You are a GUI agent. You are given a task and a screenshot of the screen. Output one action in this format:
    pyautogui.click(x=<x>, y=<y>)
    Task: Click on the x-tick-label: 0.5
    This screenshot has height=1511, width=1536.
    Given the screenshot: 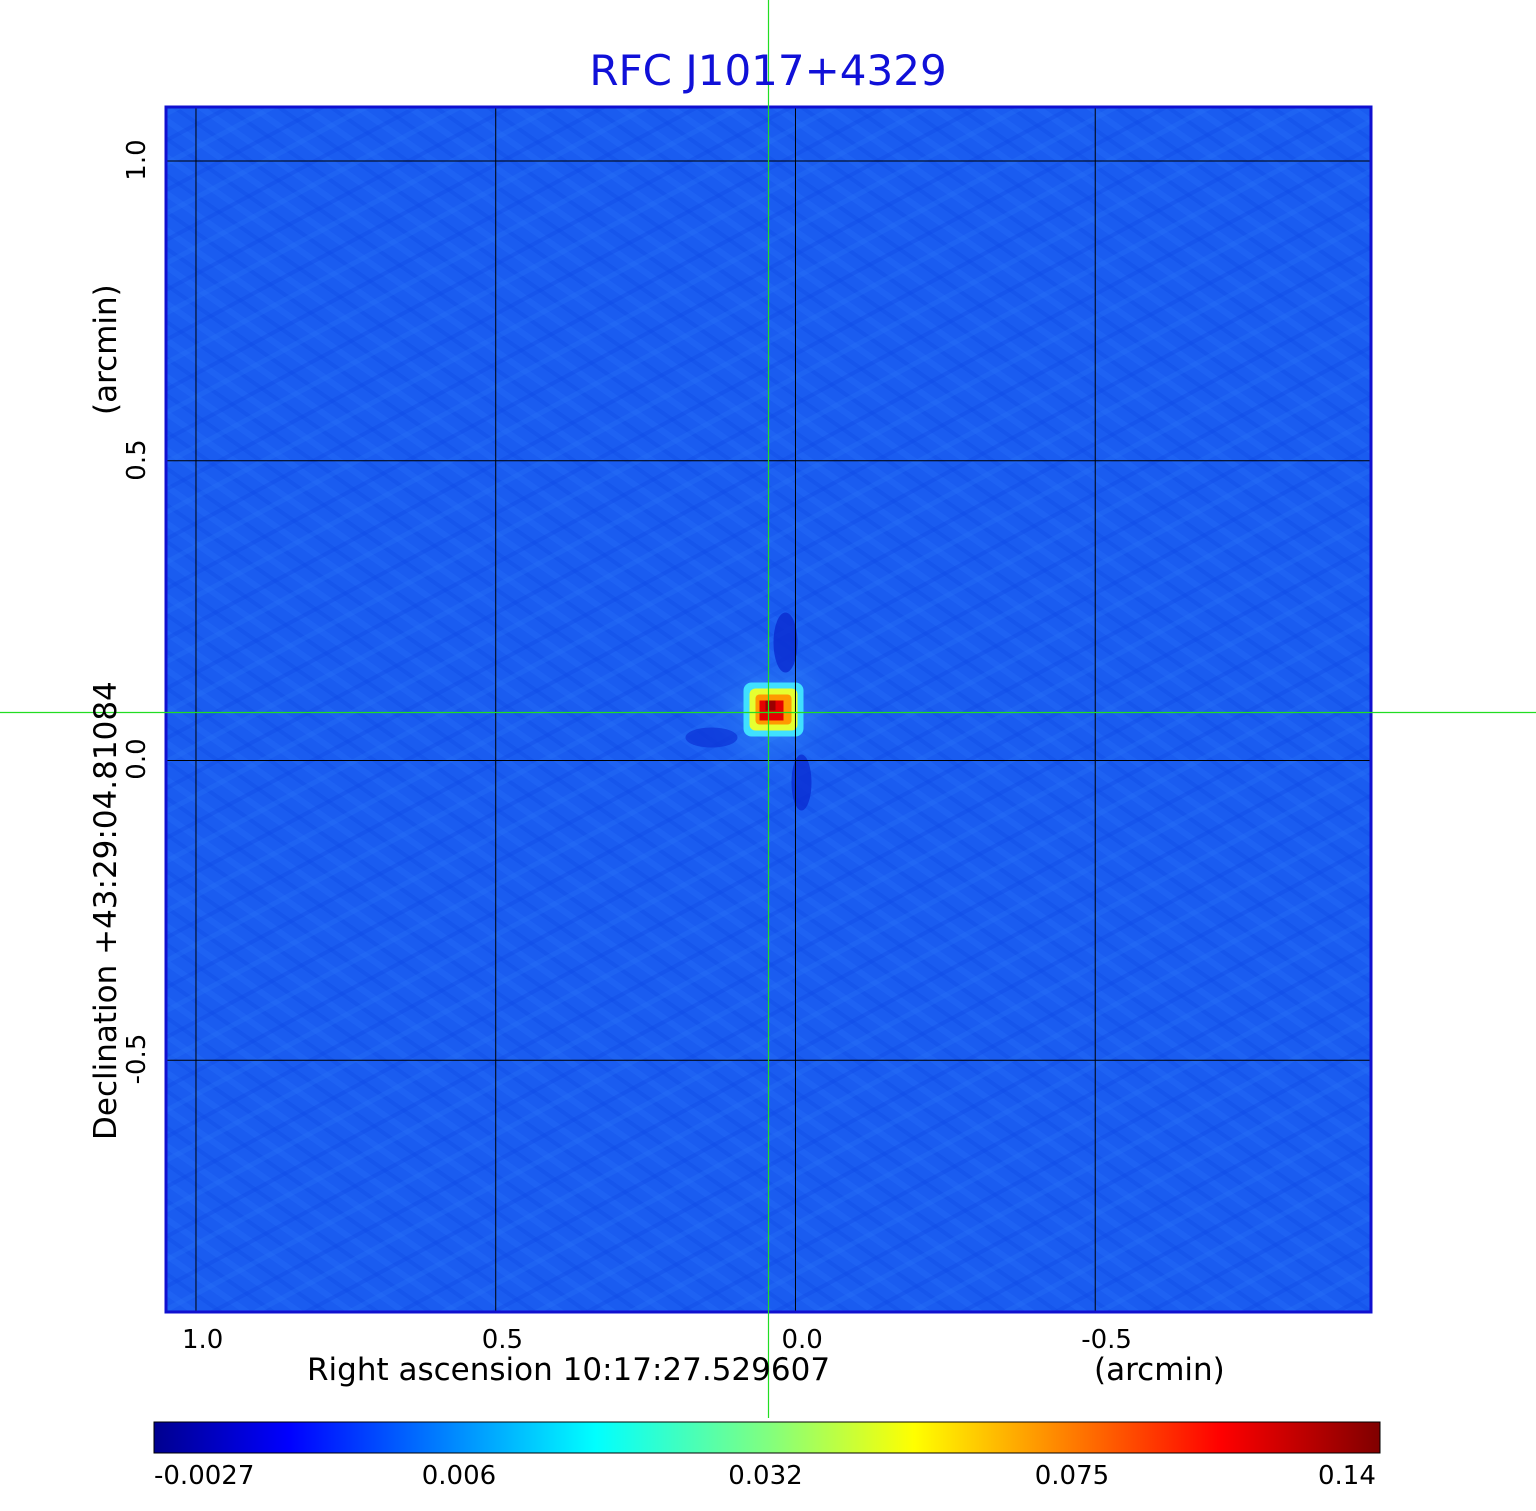 What is the action you would take?
    pyautogui.click(x=502, y=1340)
    